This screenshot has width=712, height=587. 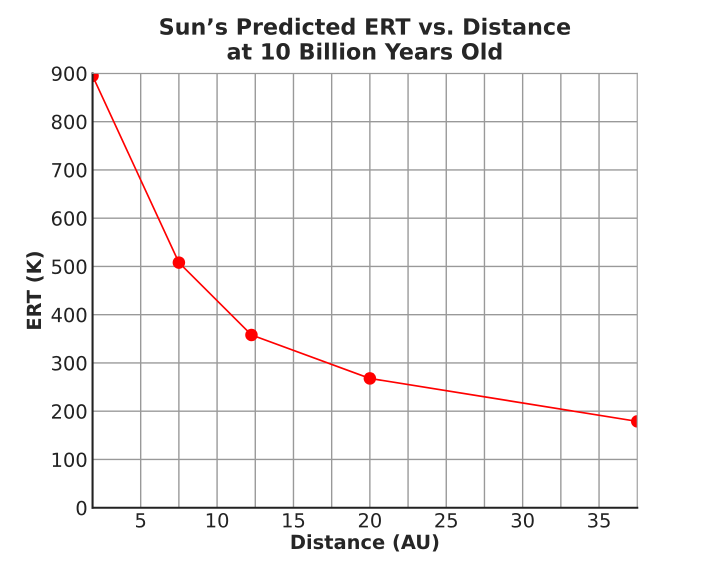 I want to click on x-tick-label: 30, so click(x=523, y=520).